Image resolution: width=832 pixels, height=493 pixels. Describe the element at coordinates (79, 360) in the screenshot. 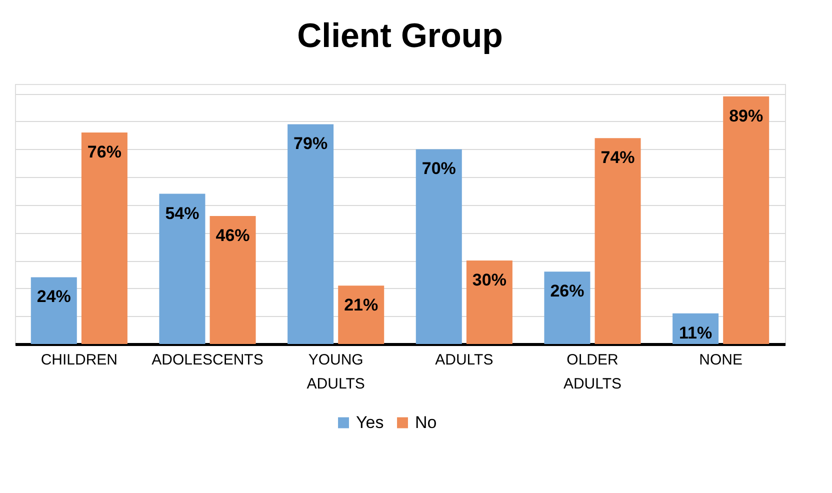

I see `x-tick-label: CHILDREN` at that location.